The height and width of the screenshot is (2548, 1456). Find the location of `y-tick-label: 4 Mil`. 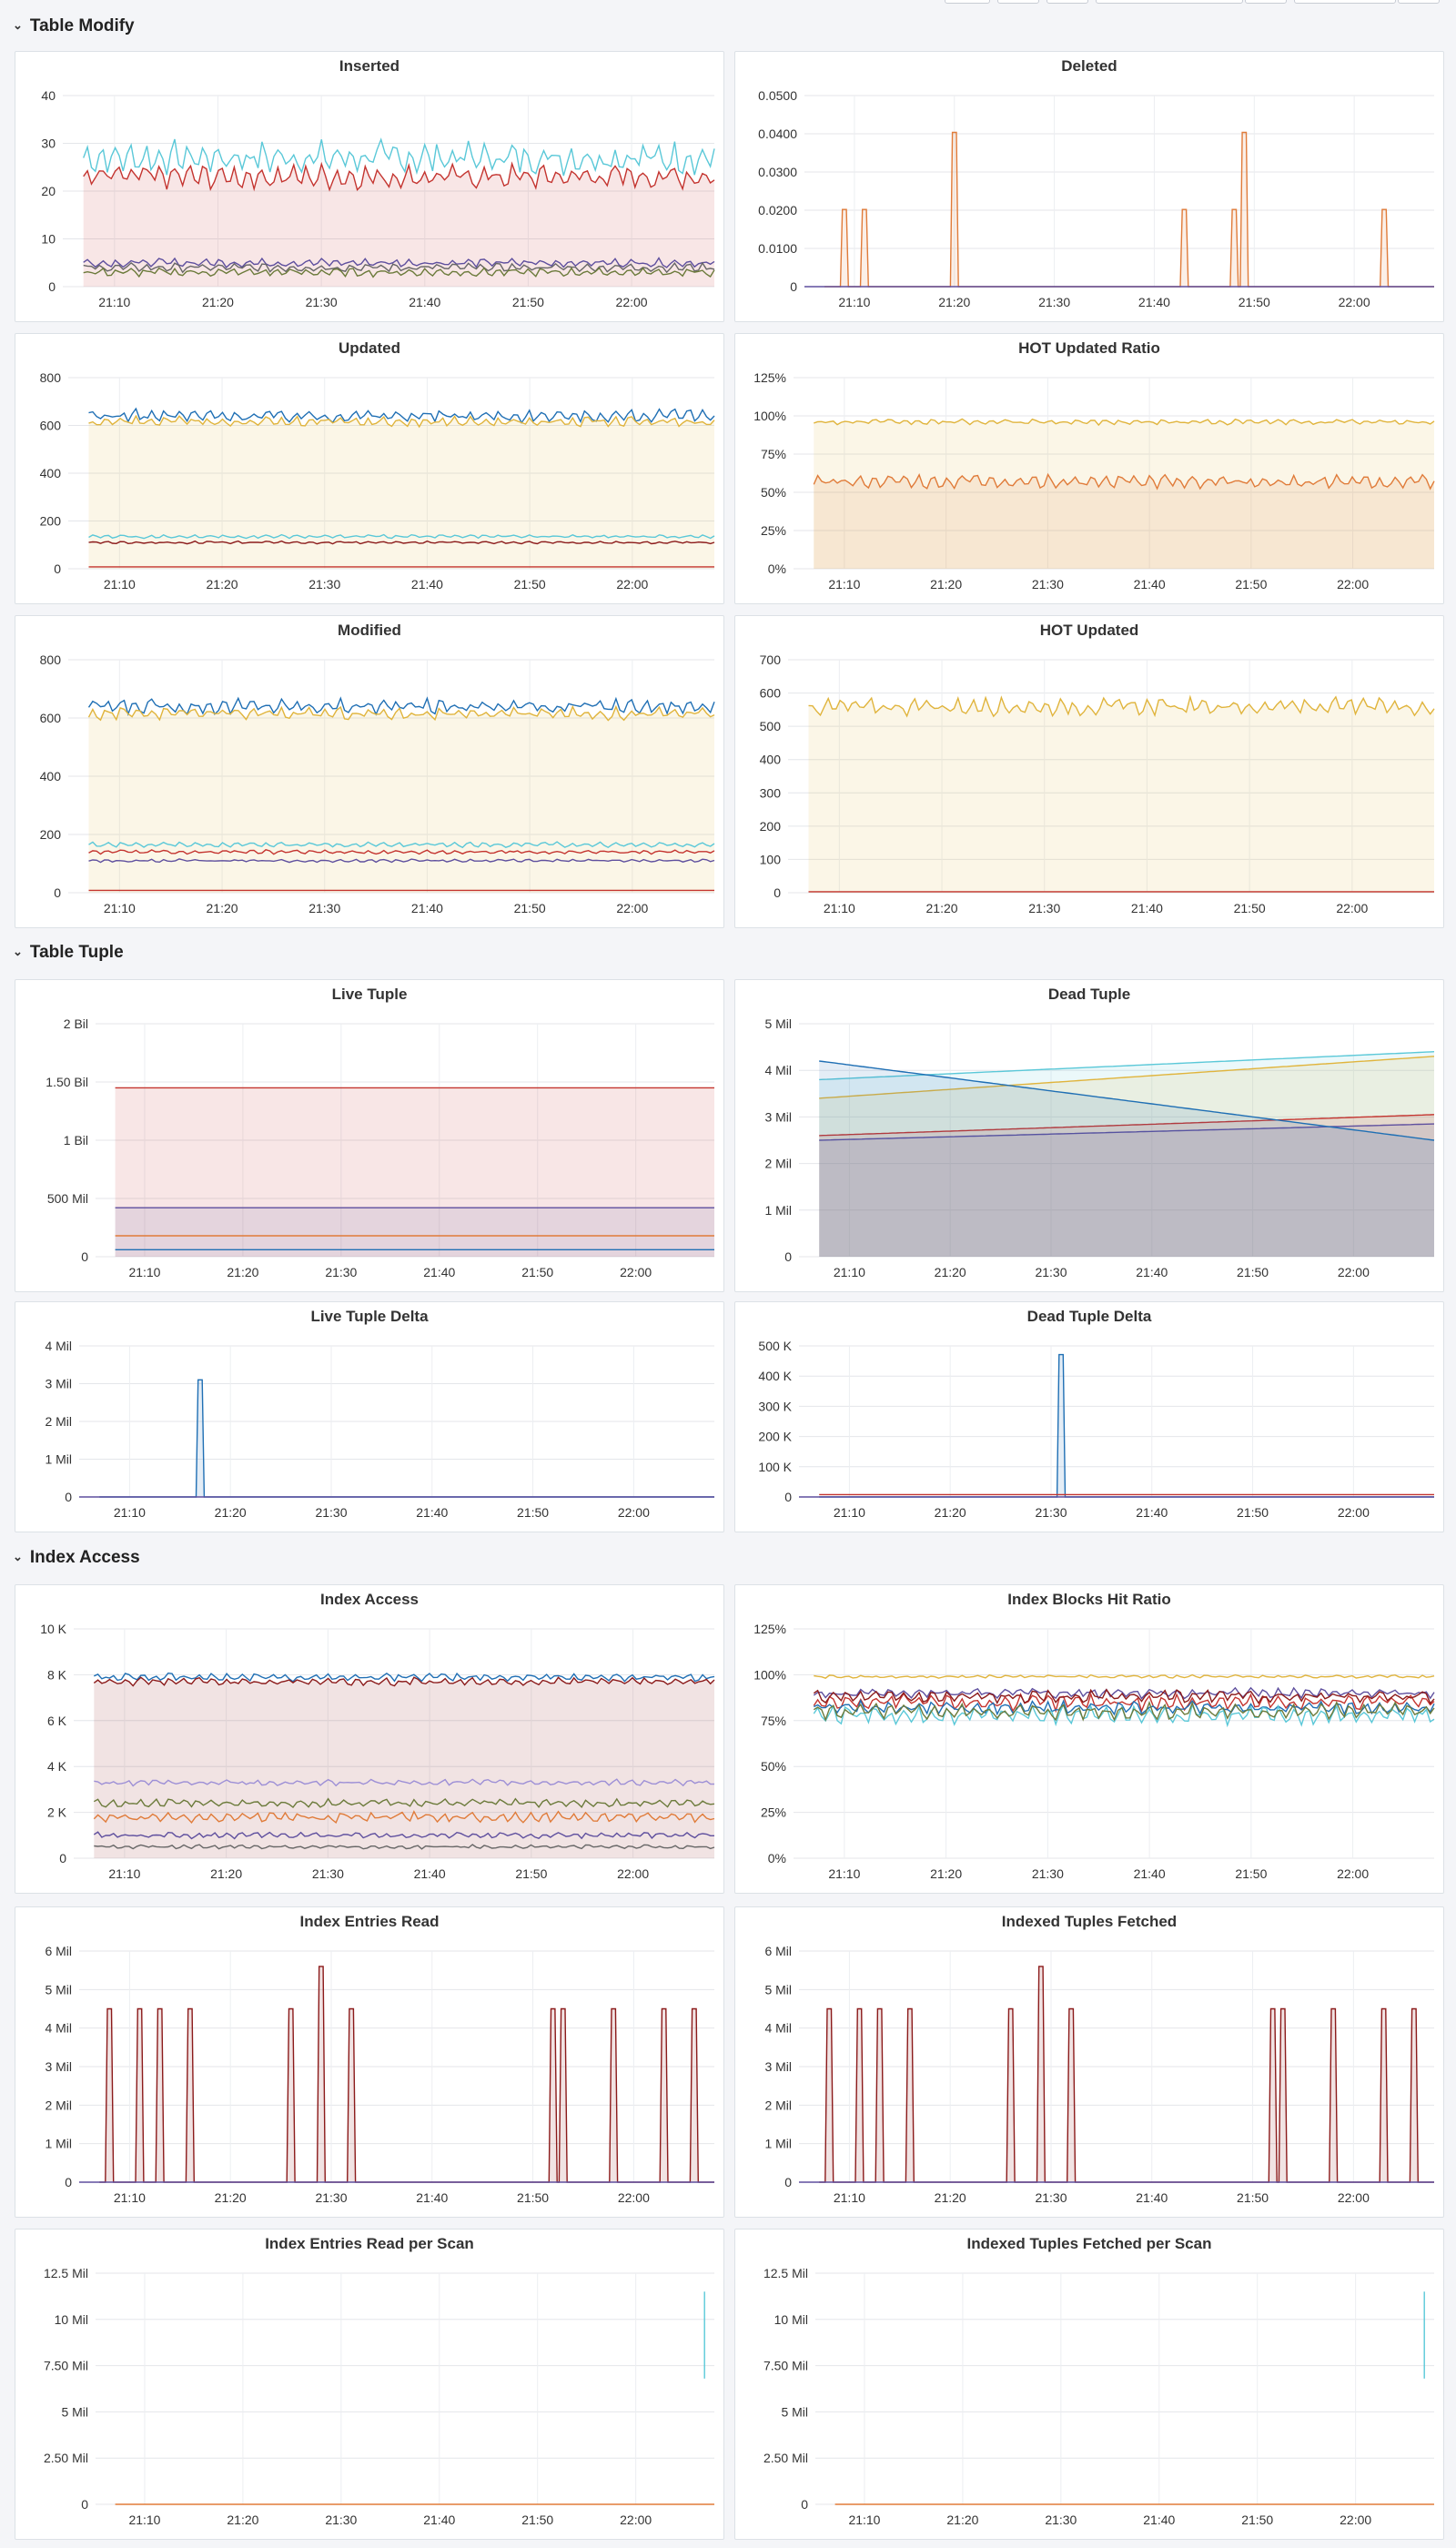

y-tick-label: 4 Mil is located at coordinates (778, 1070).